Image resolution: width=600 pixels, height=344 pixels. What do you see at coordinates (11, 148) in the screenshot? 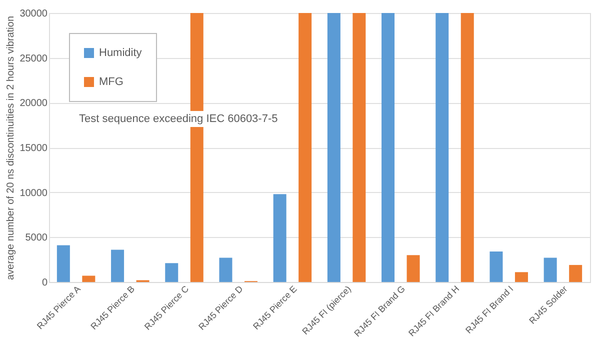
I see `y-axis-title: average number of 20 ns discontinuities in 2 hours vibration` at bounding box center [11, 148].